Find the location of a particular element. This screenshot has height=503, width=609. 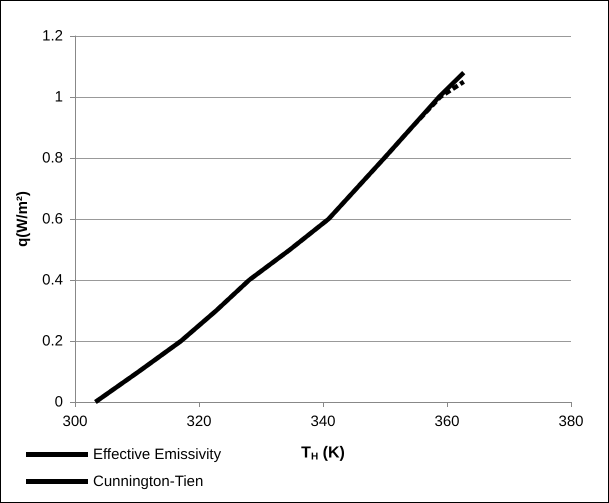

y-tick-label: 0.4 is located at coordinates (52, 280).